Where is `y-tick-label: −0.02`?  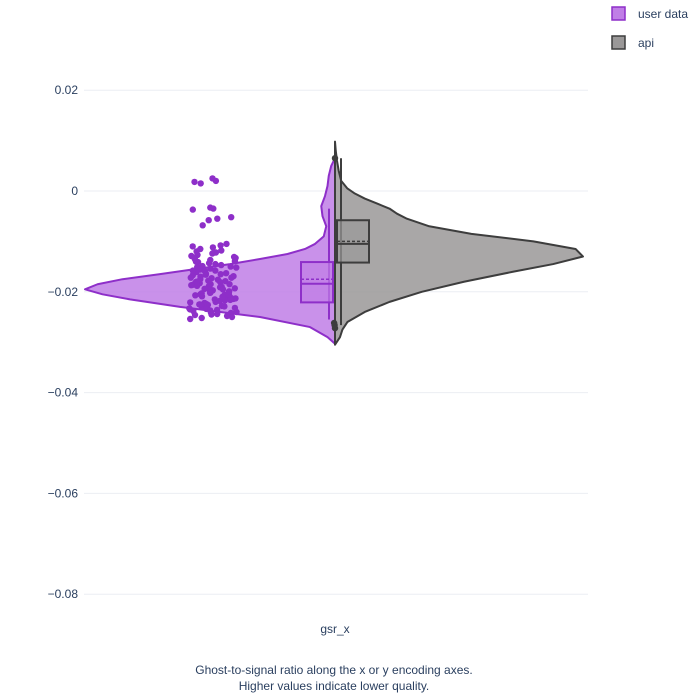
y-tick-label: −0.02 is located at coordinates (63, 292).